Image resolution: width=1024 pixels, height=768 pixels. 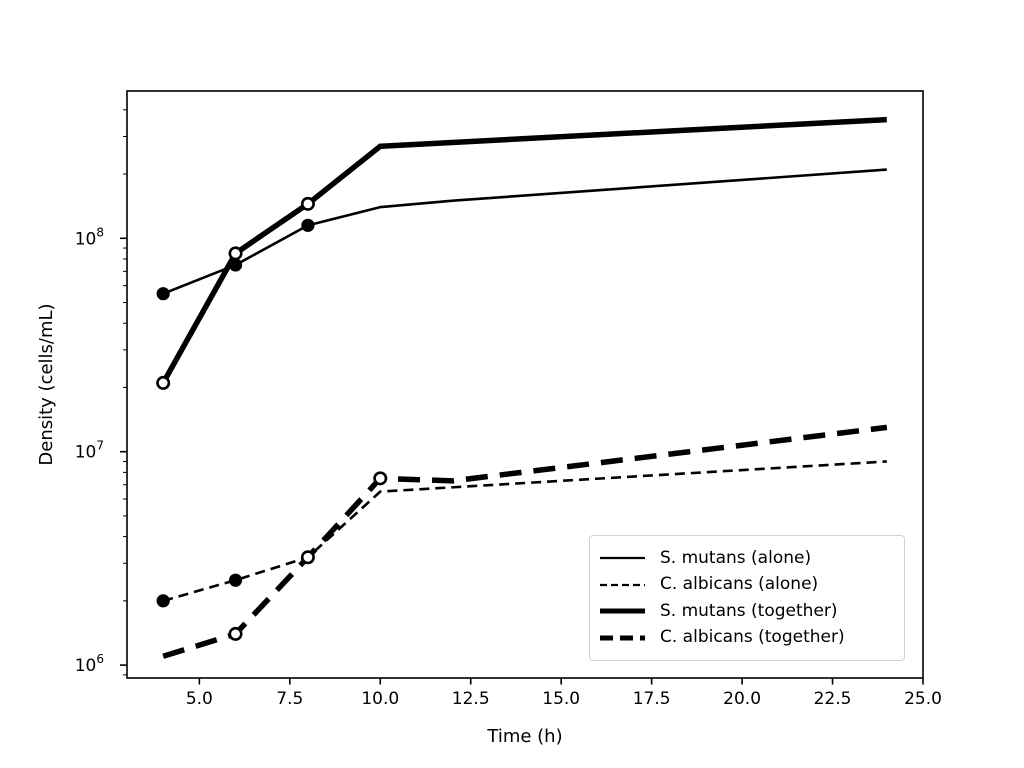 I want to click on x-tick-label: 10.0, so click(x=380, y=699).